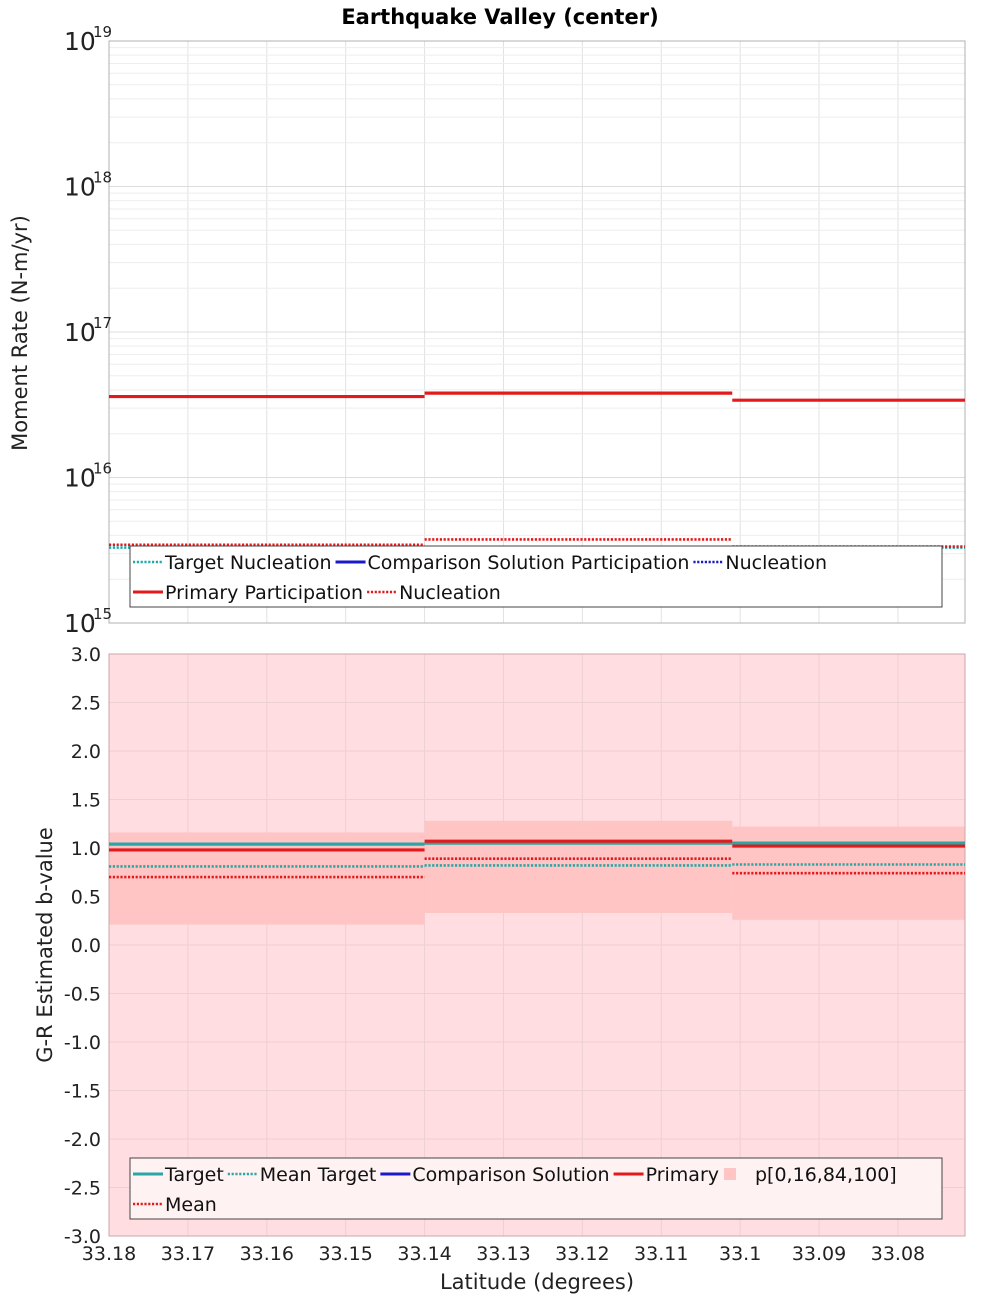 This screenshot has width=1000, height=1304. Describe the element at coordinates (318, 1175) in the screenshot. I see `legend-label: Mean Target` at that location.